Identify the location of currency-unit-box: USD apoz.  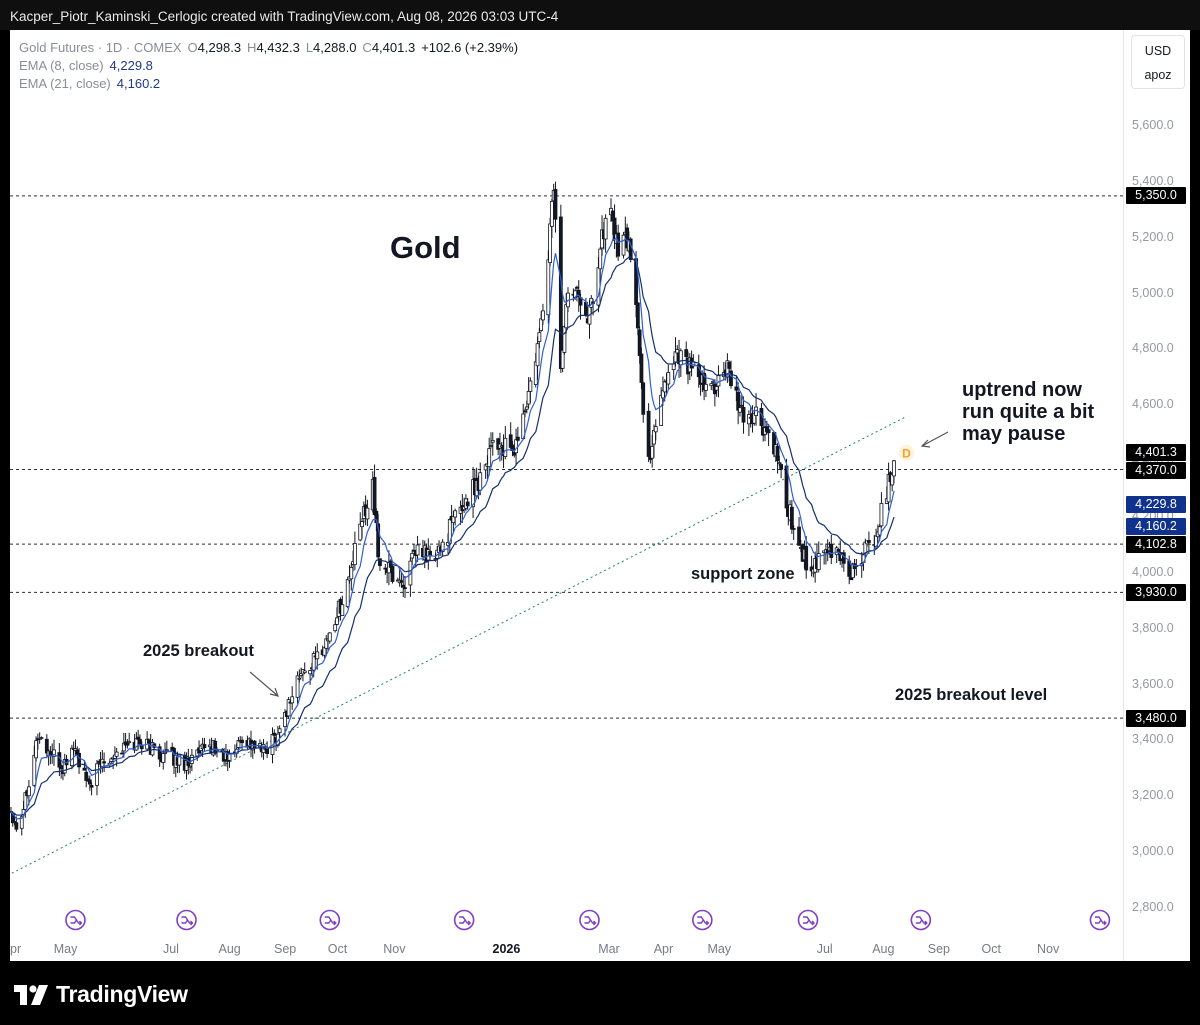
(1158, 62).